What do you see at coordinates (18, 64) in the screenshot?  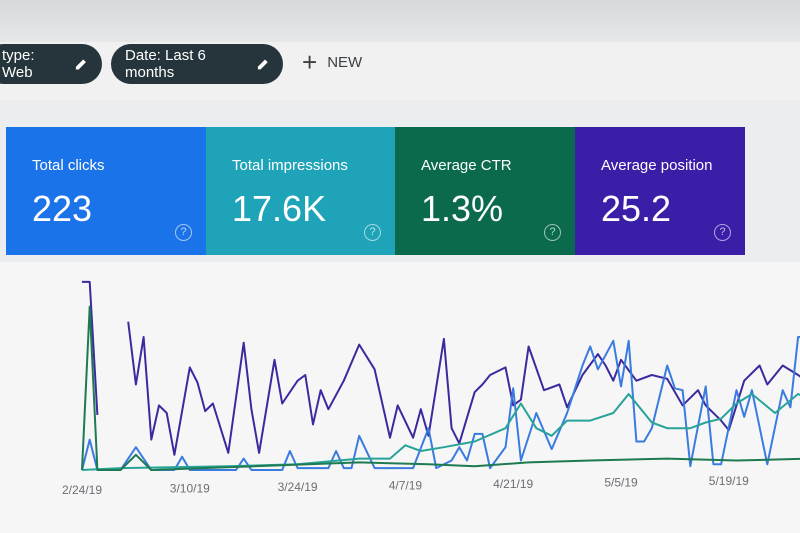 I see `search-type-label: type: Web` at bounding box center [18, 64].